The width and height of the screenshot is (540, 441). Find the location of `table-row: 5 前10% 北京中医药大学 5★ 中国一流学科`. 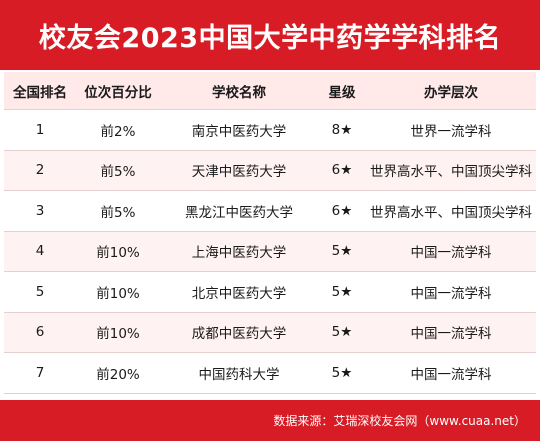

table-row: 5 前10% 北京中医药大学 5★ 中国一流学科 is located at coordinates (270, 292).